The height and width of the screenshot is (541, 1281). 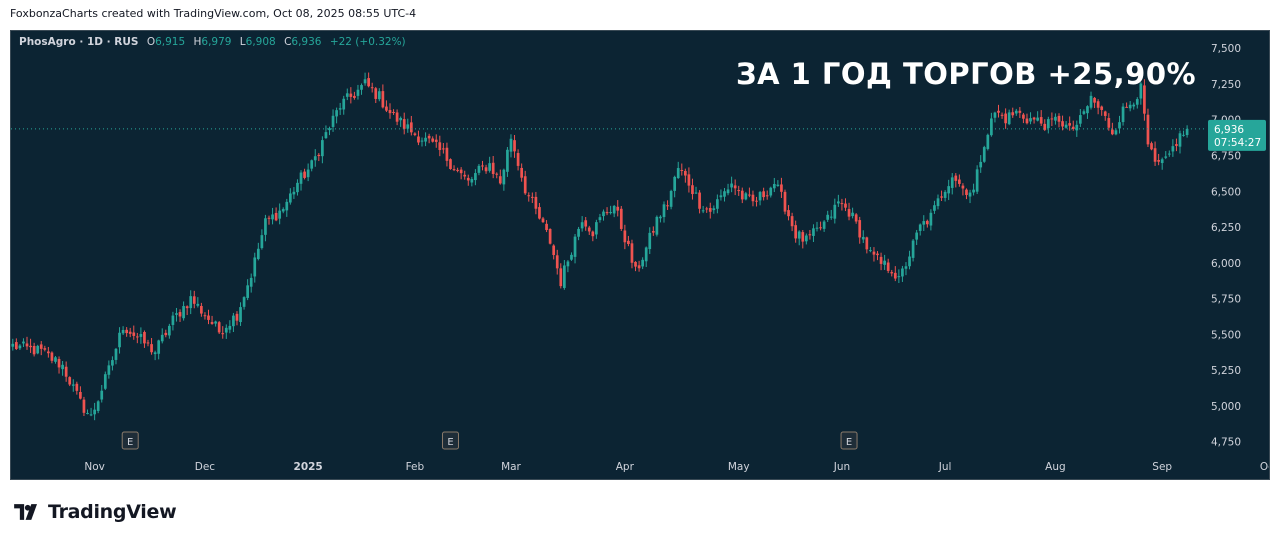 I want to click on x-tick-label: 2025, so click(x=308, y=467).